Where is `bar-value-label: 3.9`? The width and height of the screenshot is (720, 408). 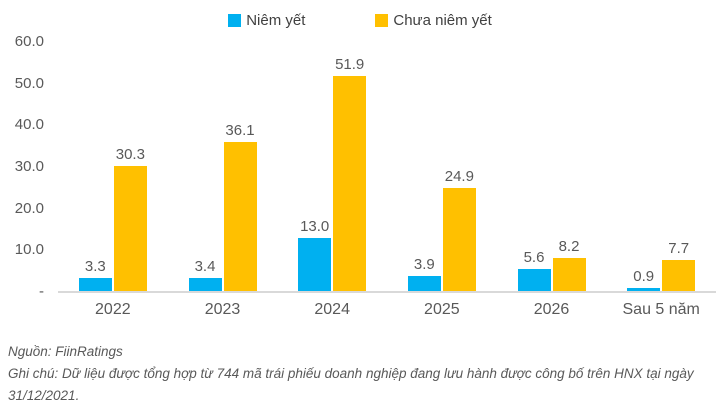
bar-value-label: 3.9 is located at coordinates (424, 264).